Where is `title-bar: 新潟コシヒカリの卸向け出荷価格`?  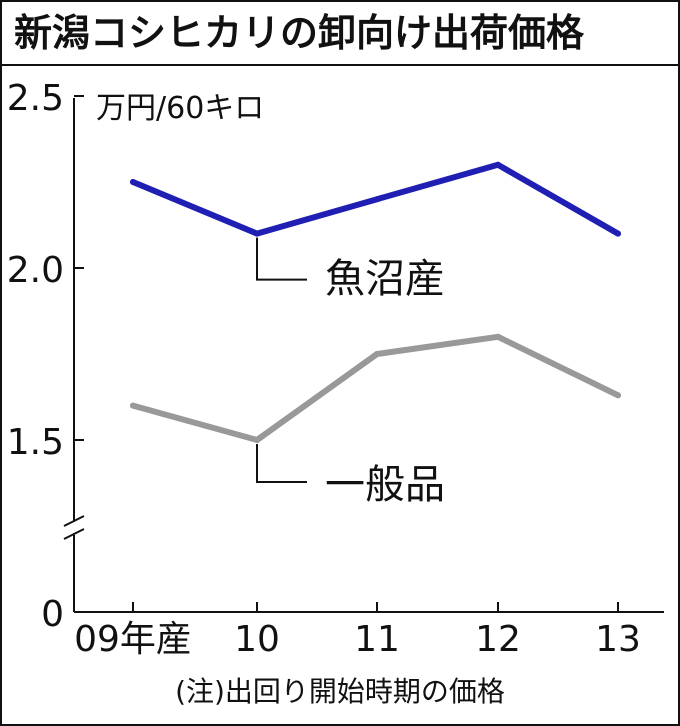
title-bar: 新潟コシヒカリの卸向け出荷価格 is located at coordinates (340, 32).